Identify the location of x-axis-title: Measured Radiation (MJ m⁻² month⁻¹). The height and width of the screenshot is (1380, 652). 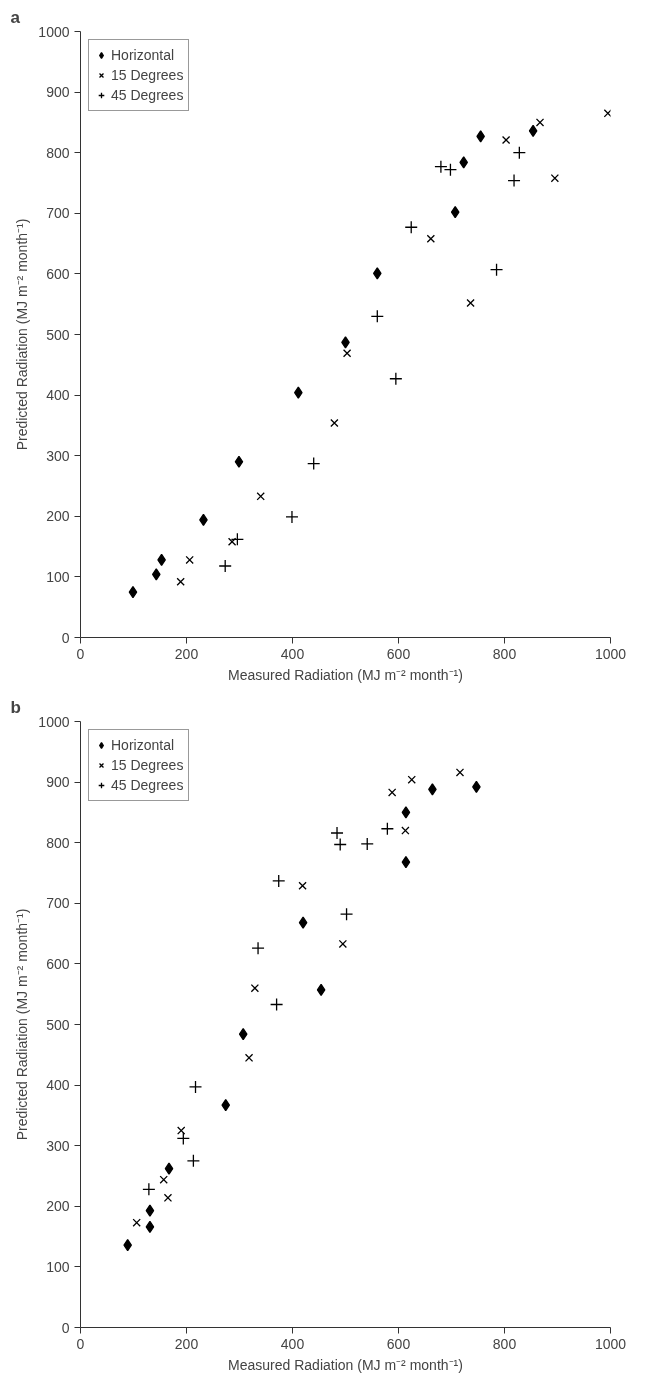
(345, 1364).